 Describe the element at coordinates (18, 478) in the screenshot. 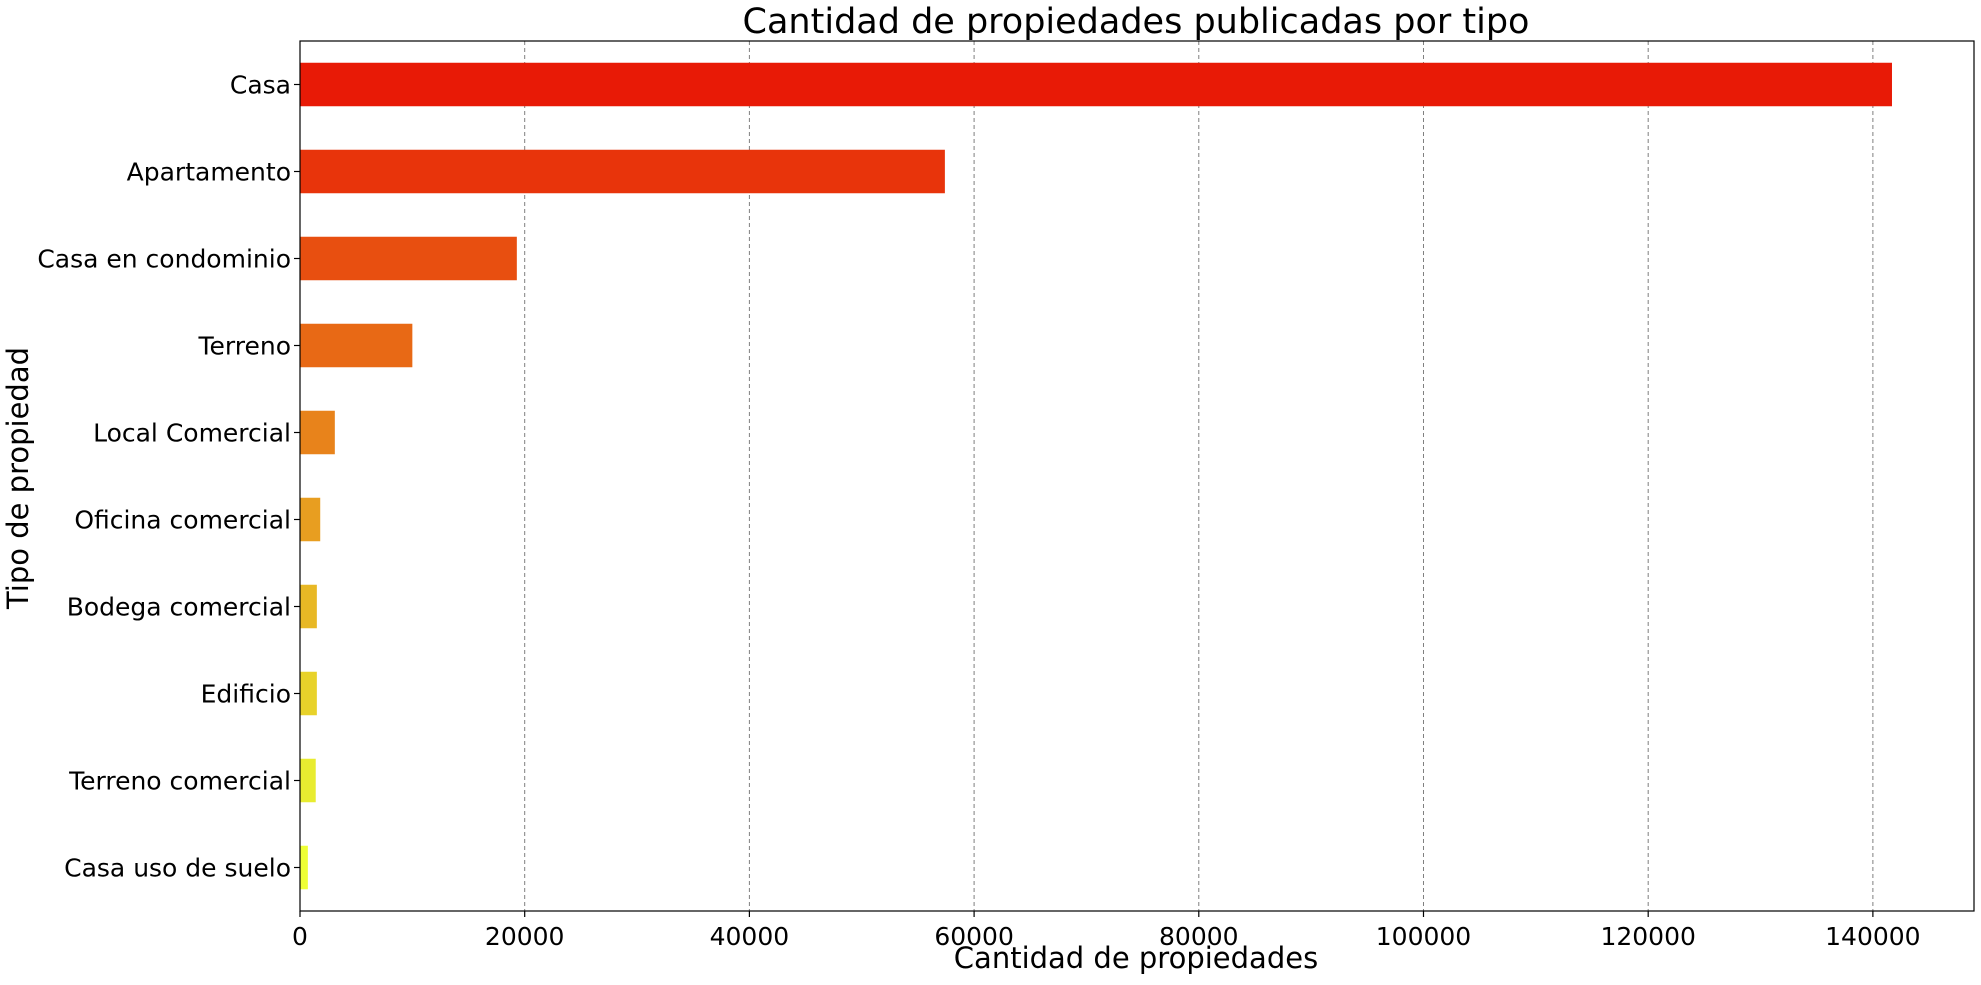

I see `y-axis-label: Tipo de propiedad` at that location.